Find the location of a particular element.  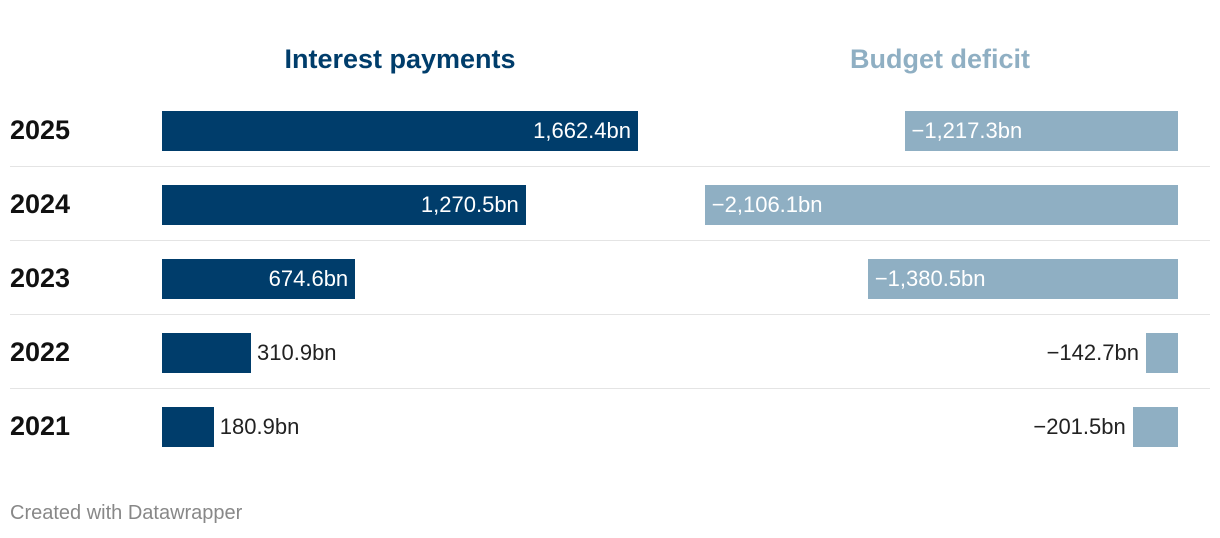

chart-row: 2025 1,662.4bn −1,217.3bn is located at coordinates (610, 130).